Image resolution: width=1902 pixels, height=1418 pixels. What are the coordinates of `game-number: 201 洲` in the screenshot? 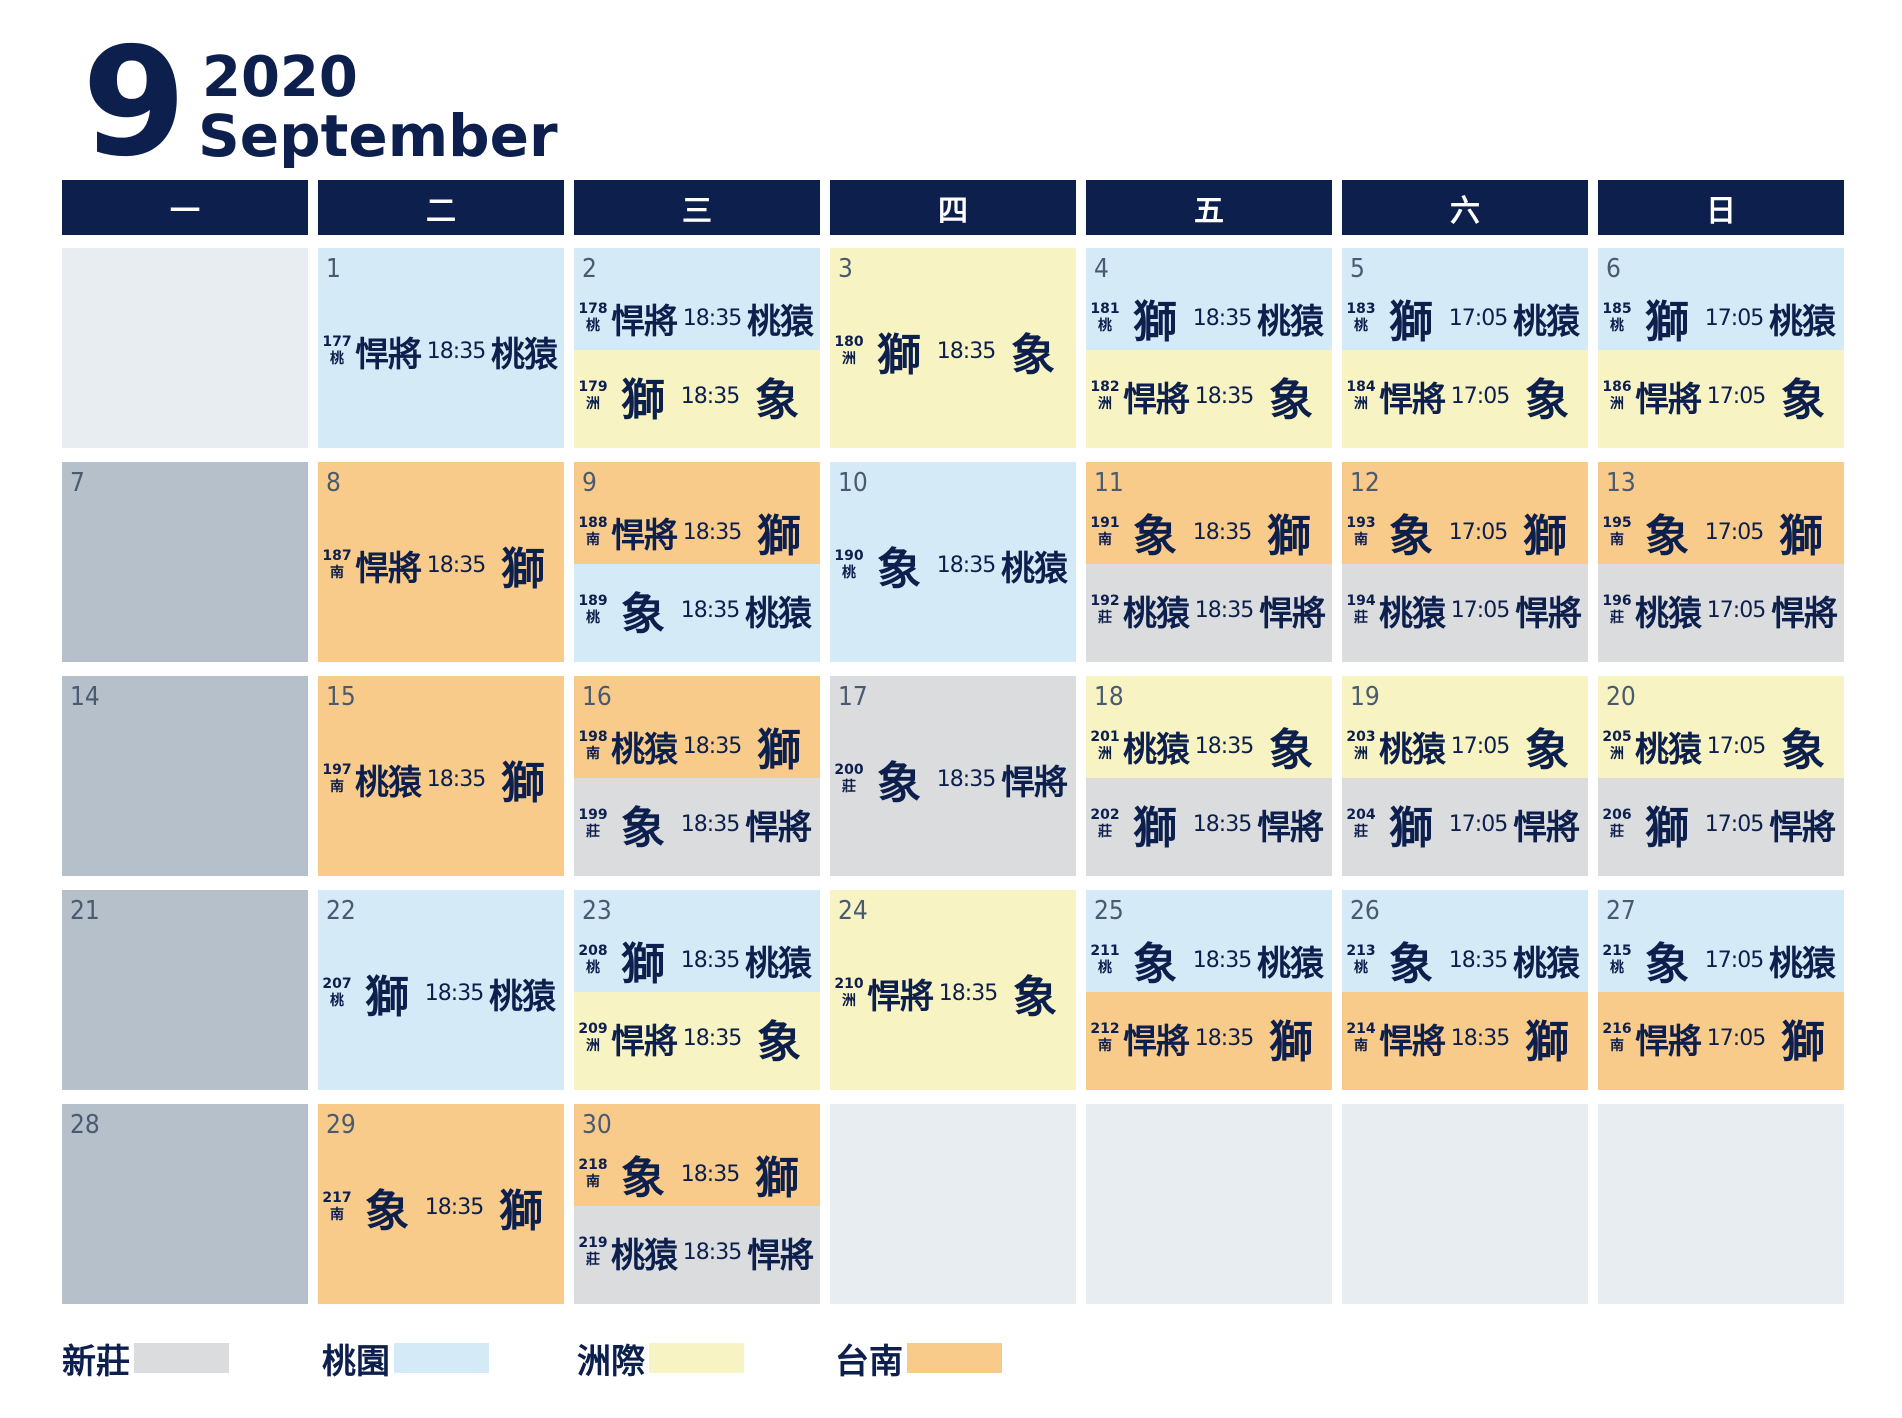 It's located at (1105, 746).